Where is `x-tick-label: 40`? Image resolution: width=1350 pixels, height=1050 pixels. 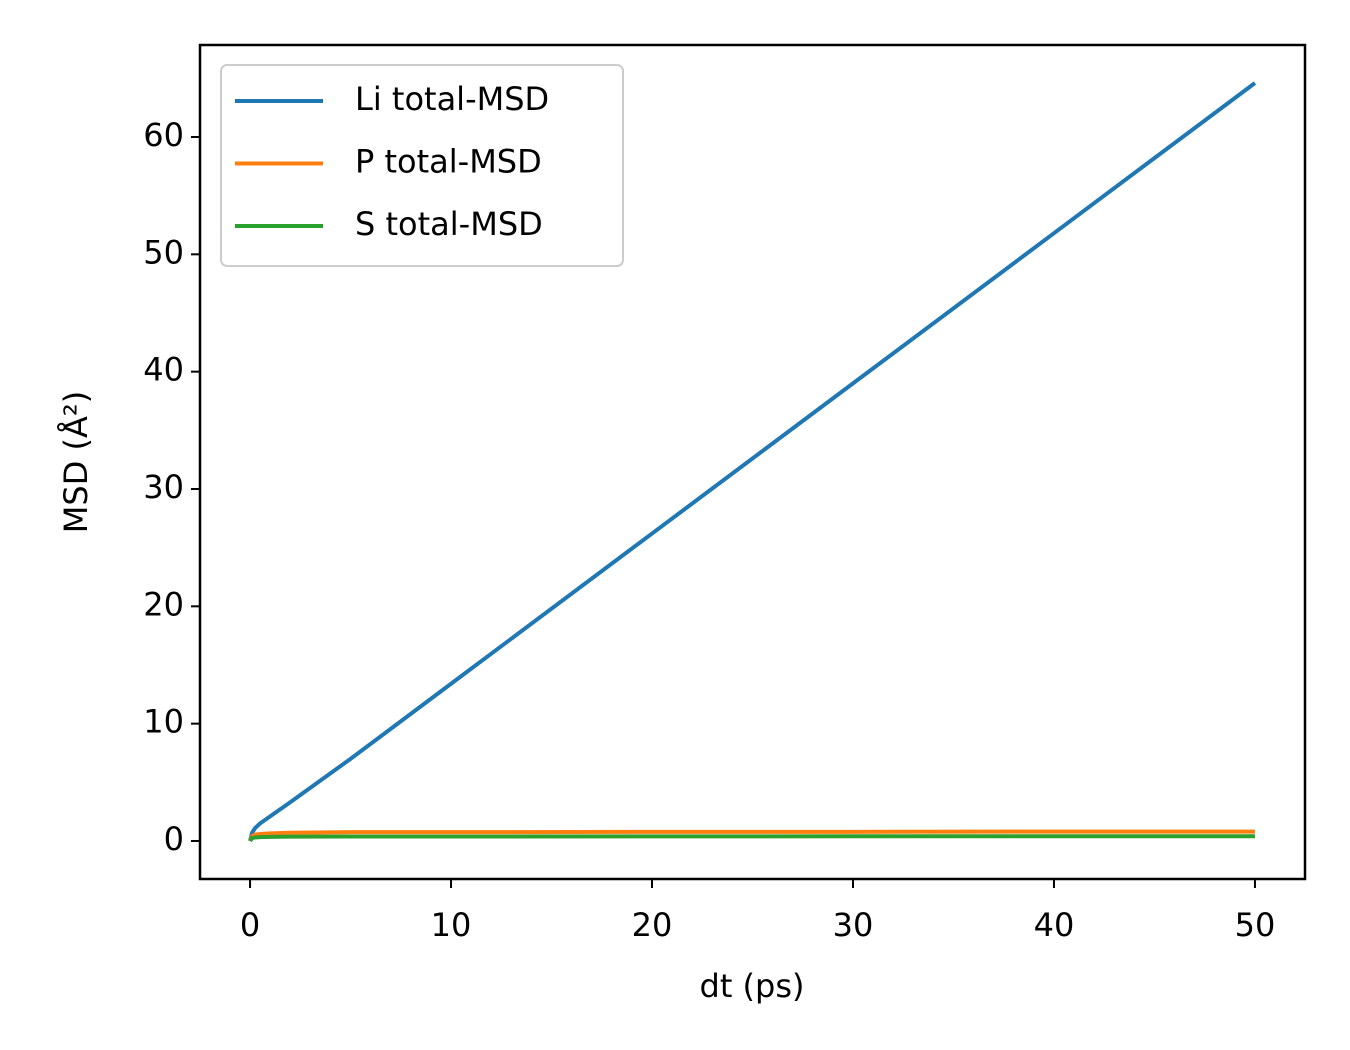 x-tick-label: 40 is located at coordinates (1054, 925).